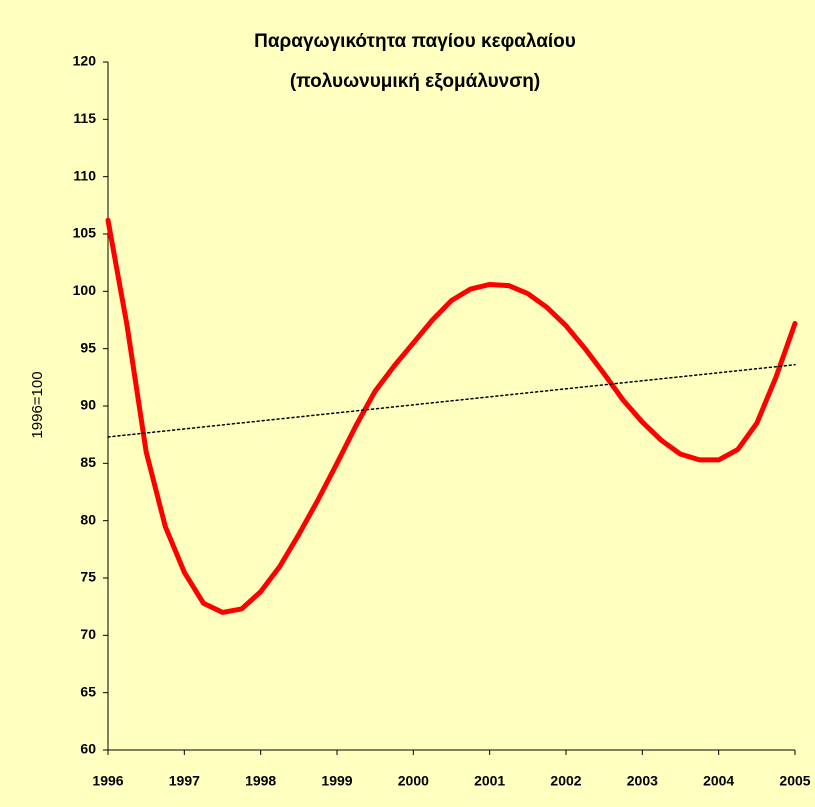  Describe the element at coordinates (88, 462) in the screenshot. I see `y-tick-label: 85` at that location.